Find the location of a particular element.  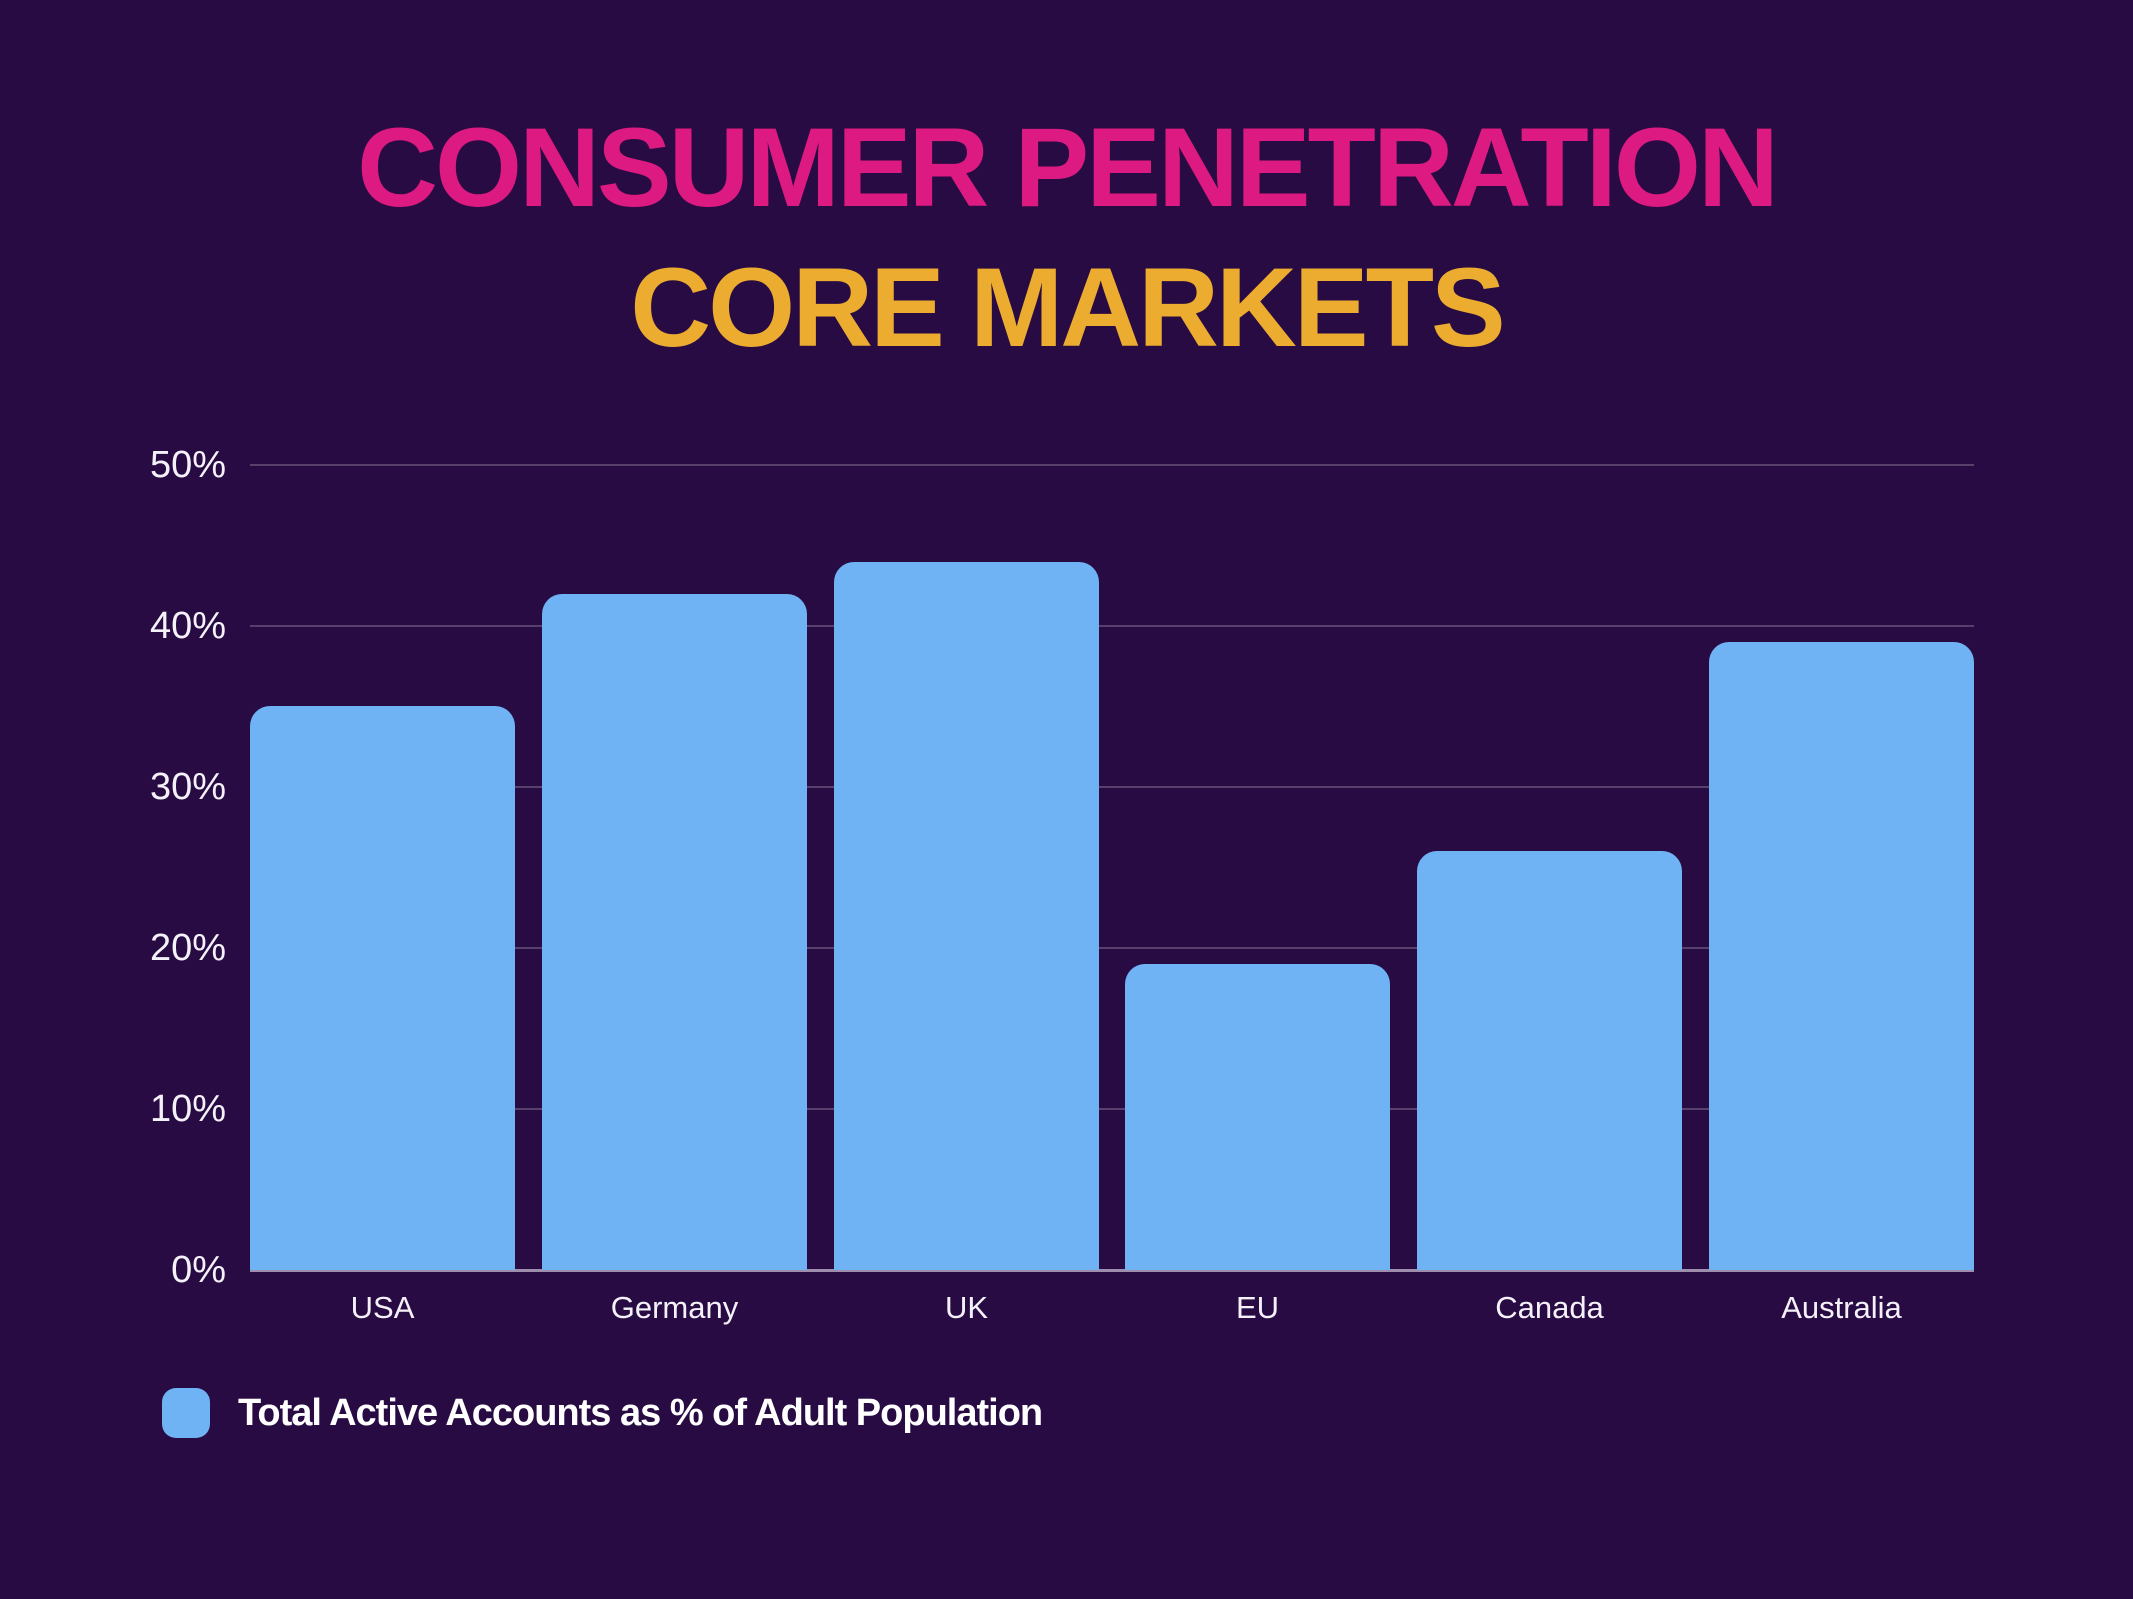

x-axis-category-label: UK is located at coordinates (966, 1307).